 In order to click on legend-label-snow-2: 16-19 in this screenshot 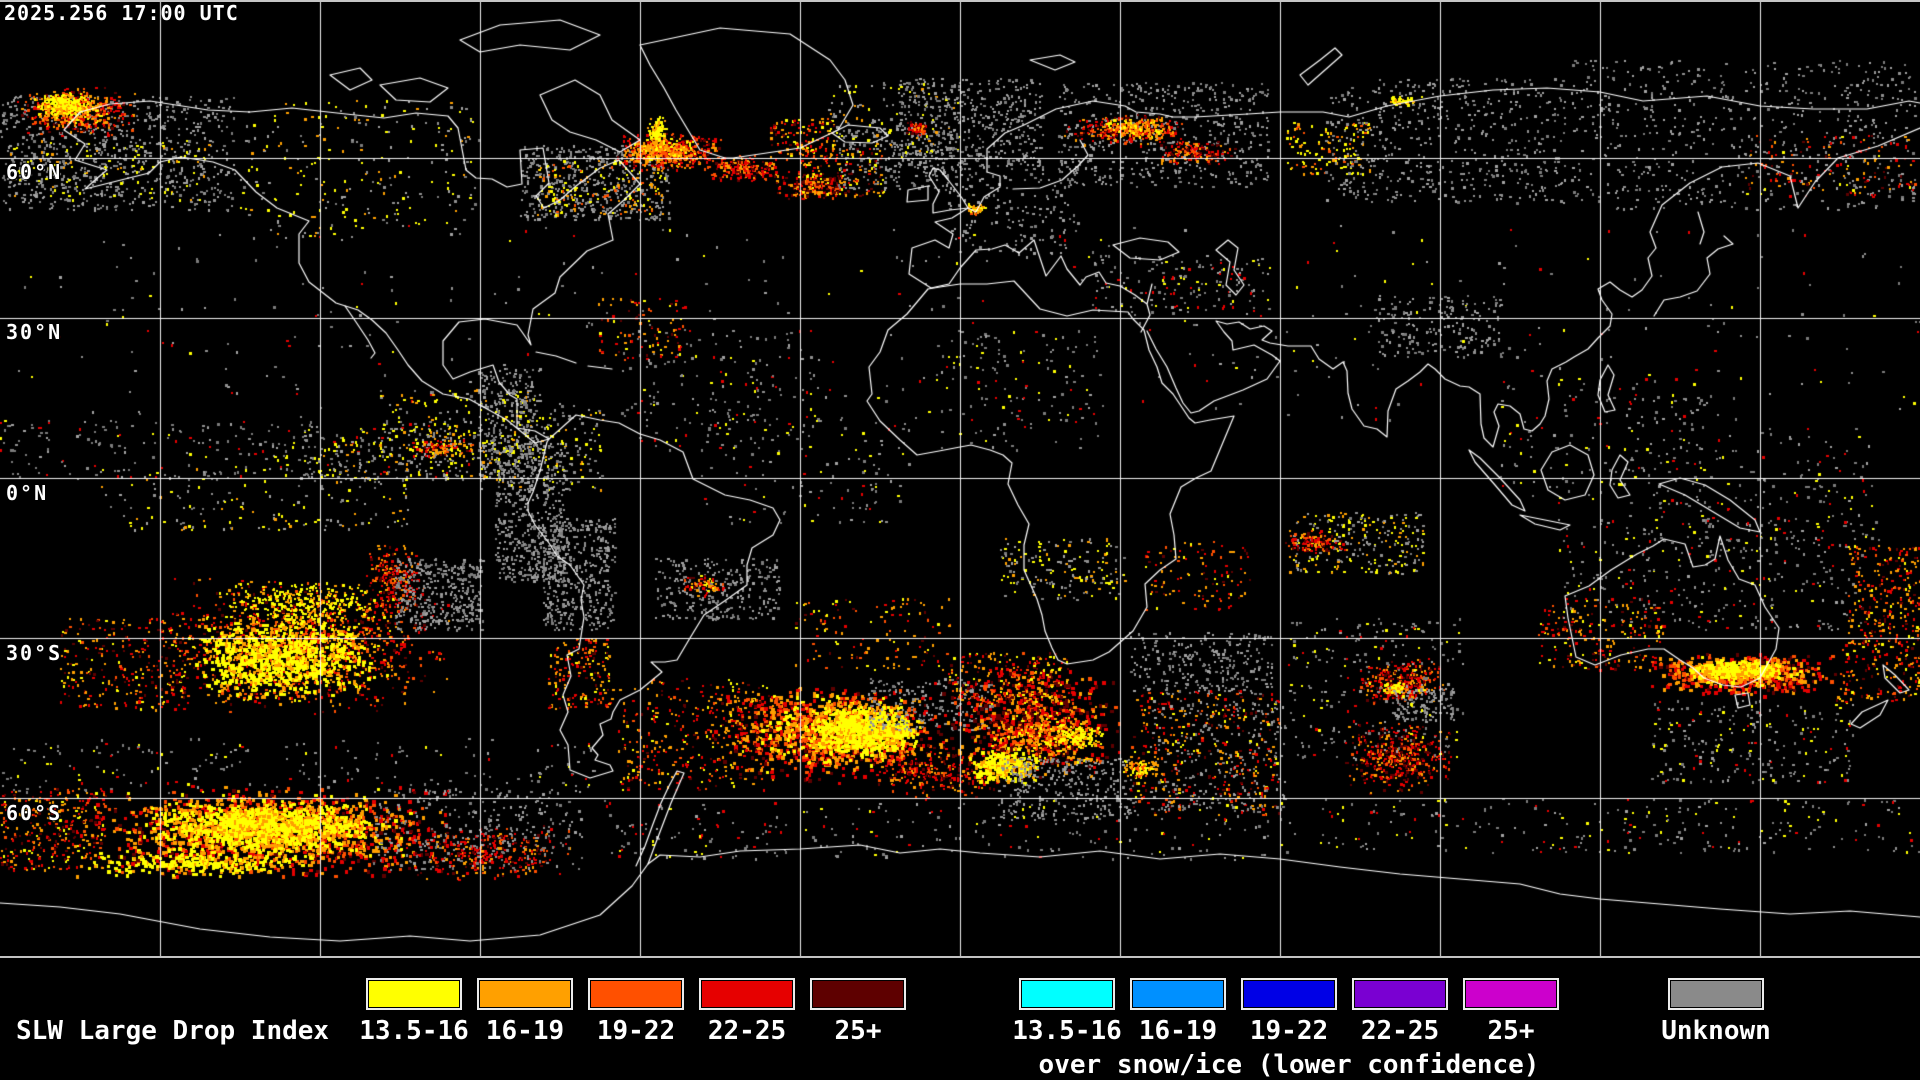, I will do `click(1178, 1031)`.